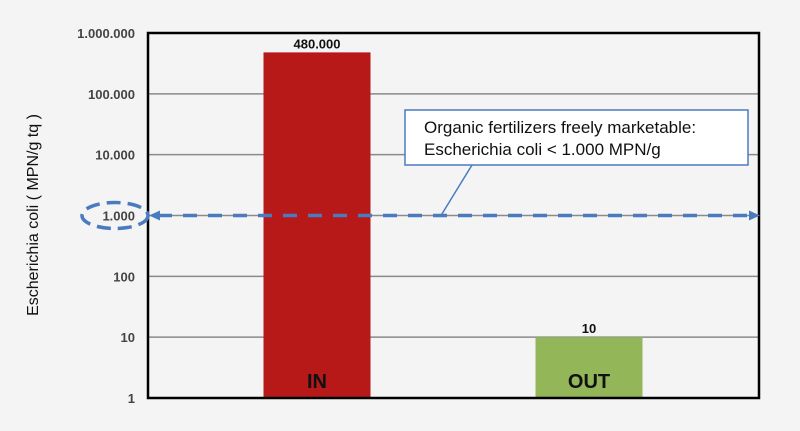 The image size is (800, 431). Describe the element at coordinates (115, 155) in the screenshot. I see `y-tick-label: 10.000` at that location.